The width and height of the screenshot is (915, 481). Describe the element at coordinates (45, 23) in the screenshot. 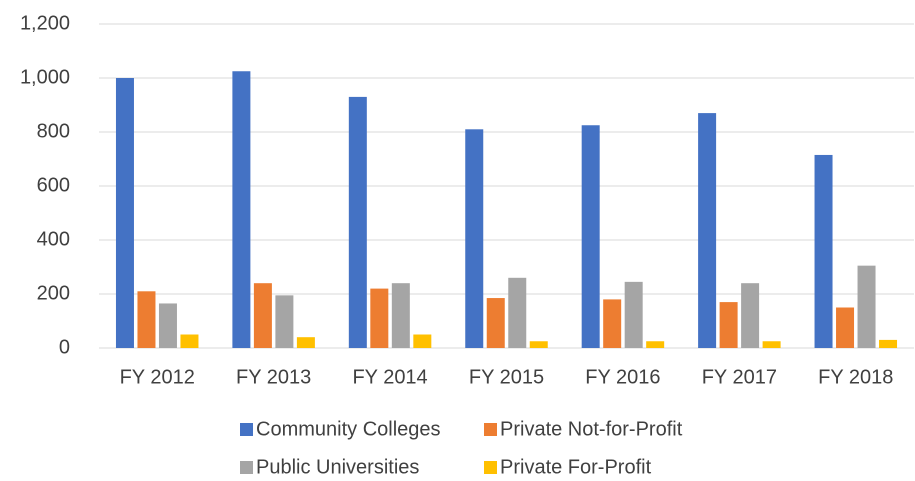

I see `y-tick-label: 1,200` at that location.